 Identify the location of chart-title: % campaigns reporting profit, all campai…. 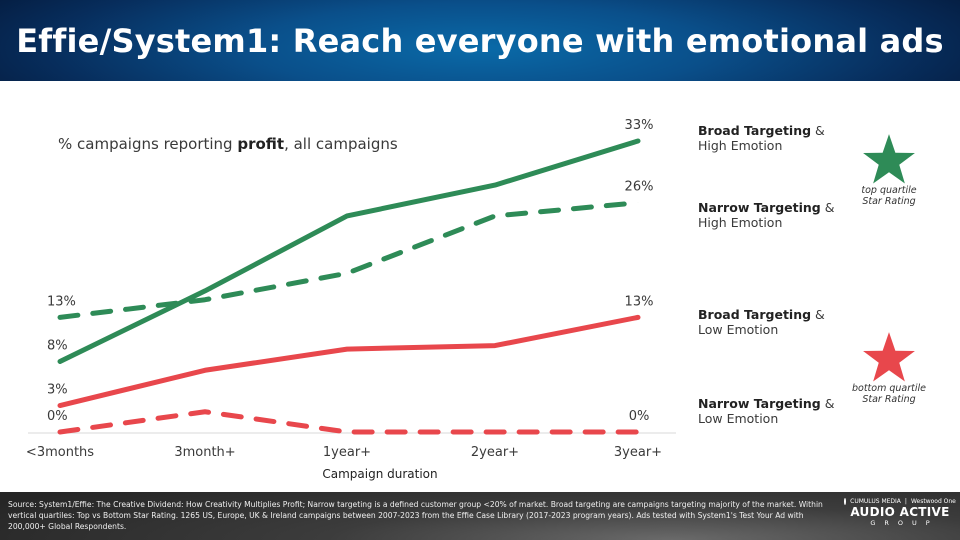
(228, 144).